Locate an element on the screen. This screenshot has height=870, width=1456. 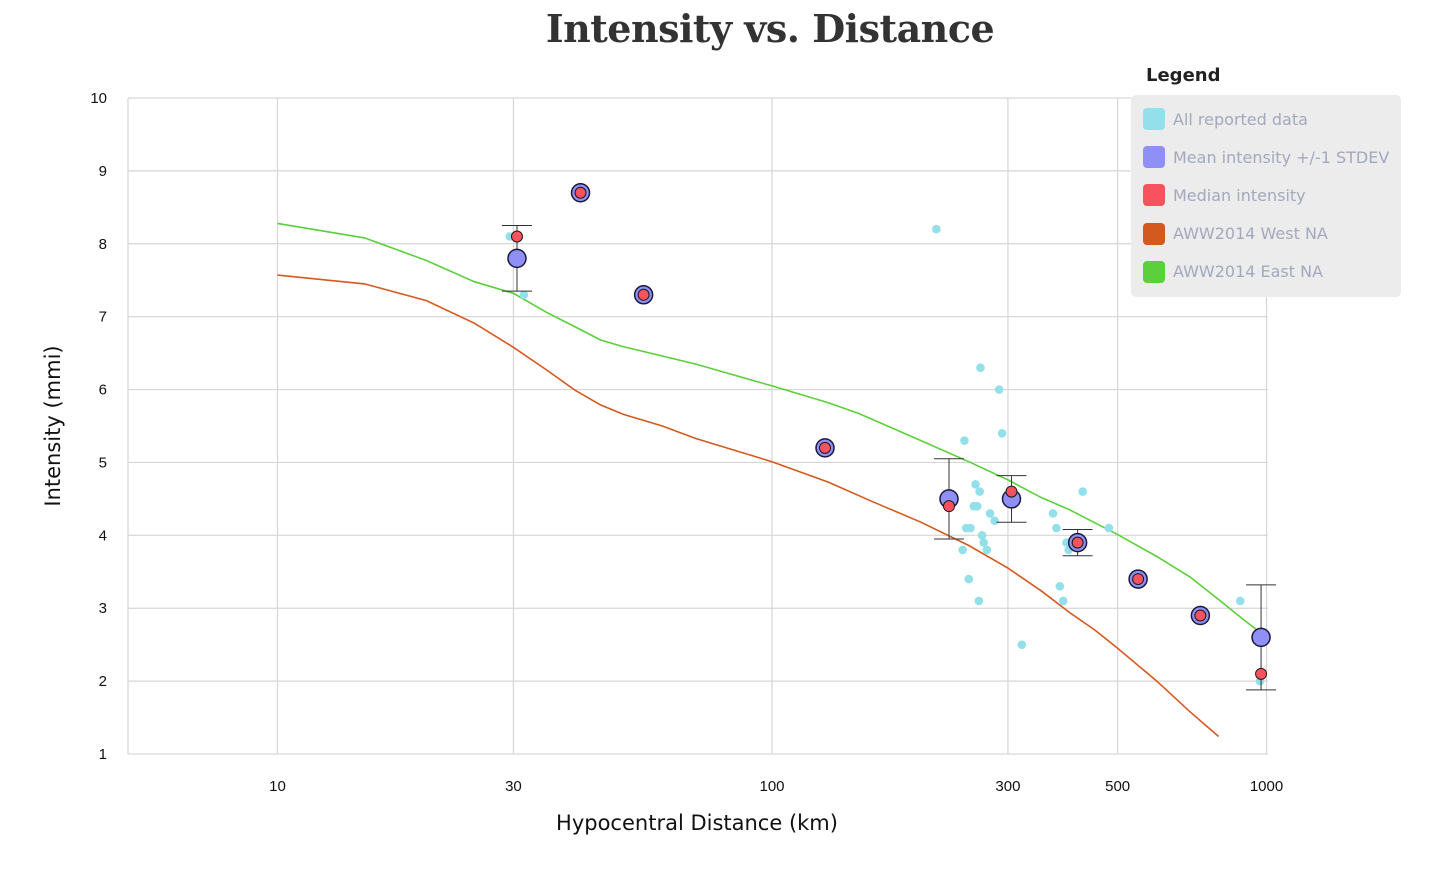
y-tick-label: 2 is located at coordinates (103, 681).